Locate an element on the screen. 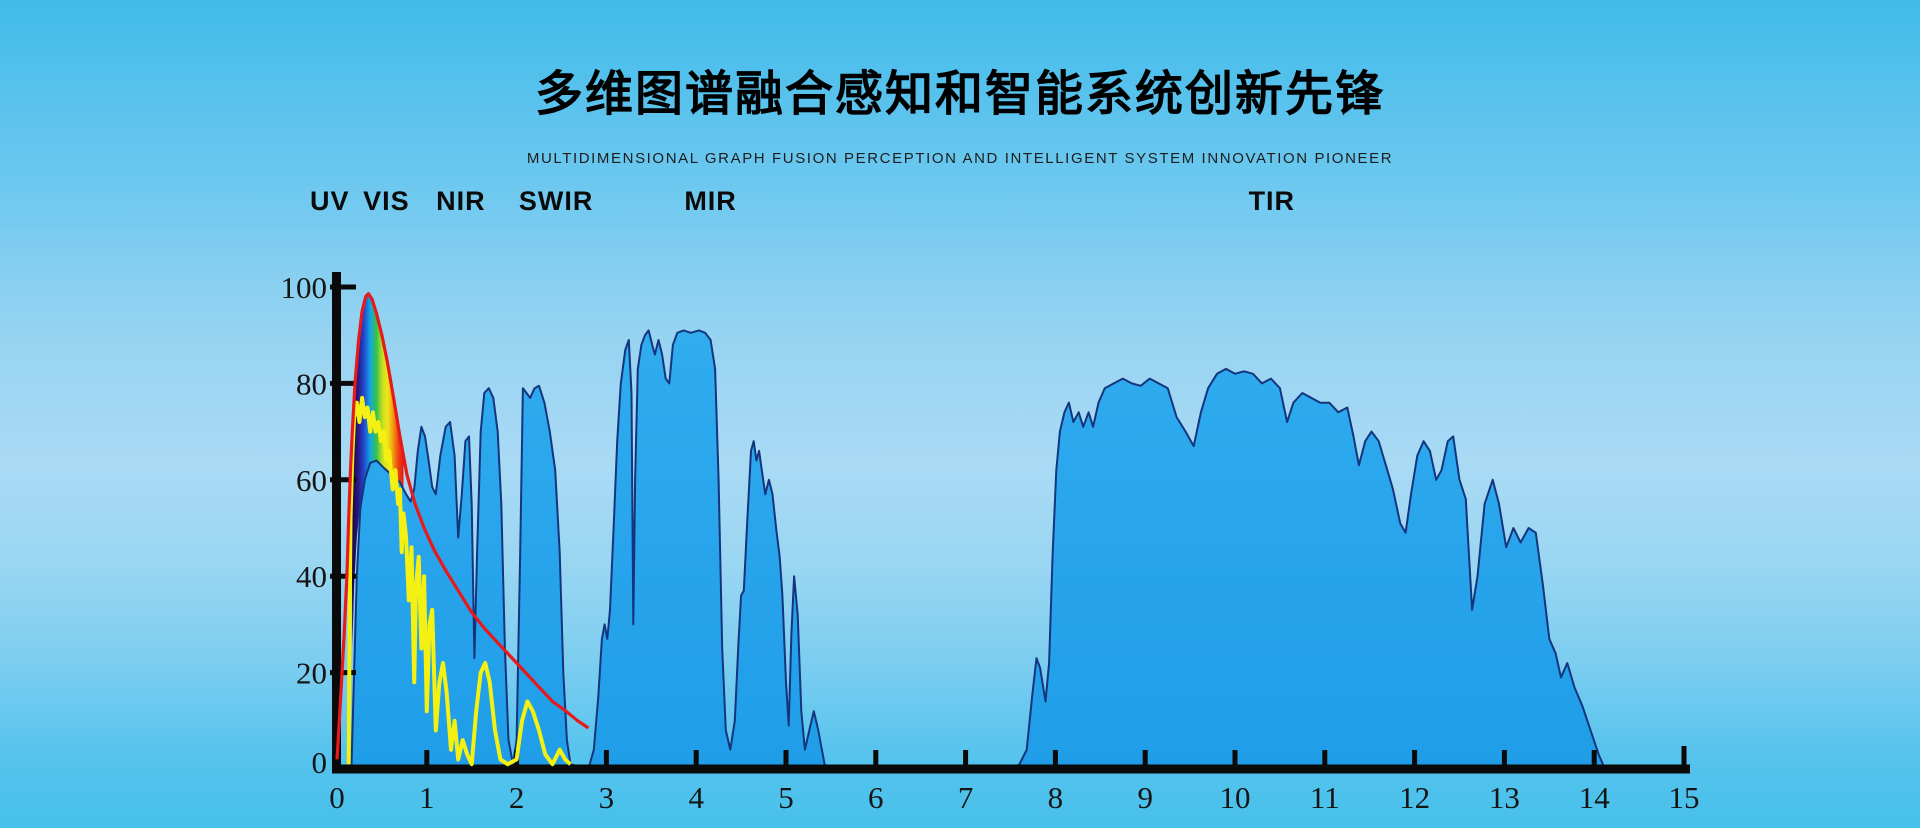 The image size is (1920, 828). y-tick-label: 60 is located at coordinates (311, 480).